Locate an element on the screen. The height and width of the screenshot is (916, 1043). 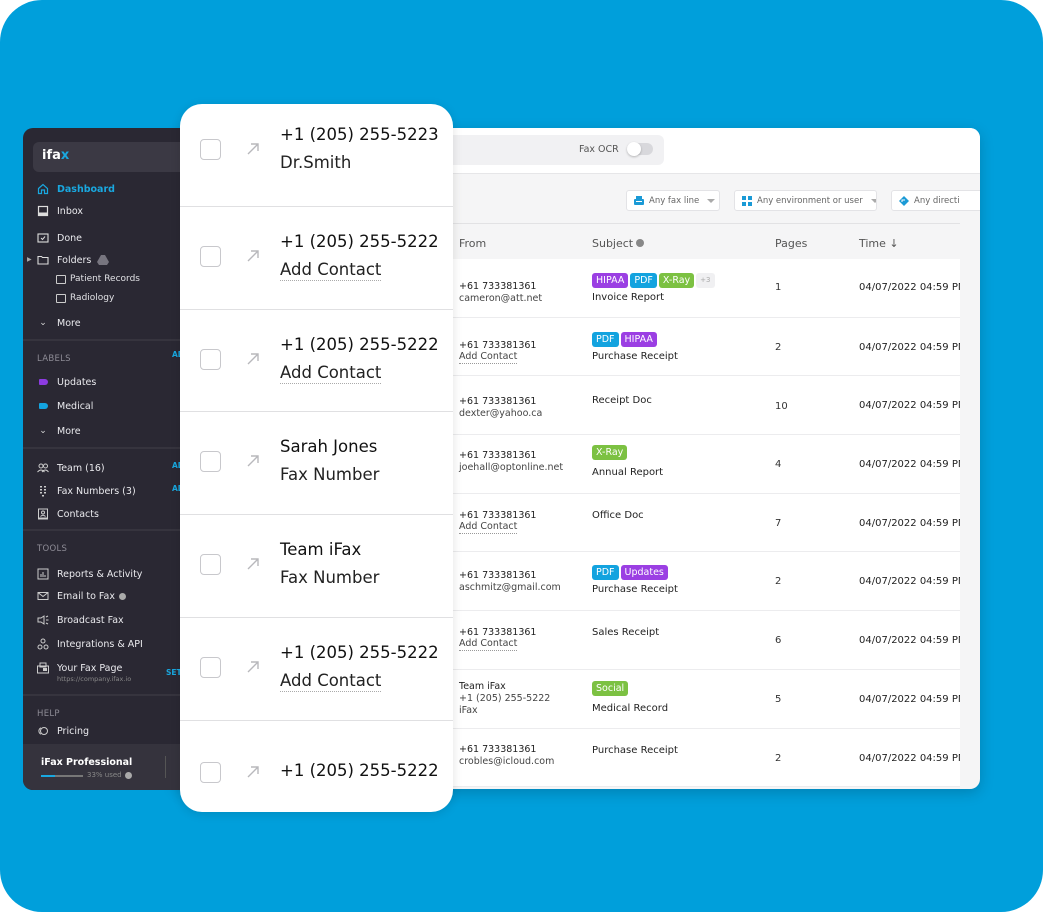
fax-page-url: https://company.ifax.io is located at coordinates (94, 679).